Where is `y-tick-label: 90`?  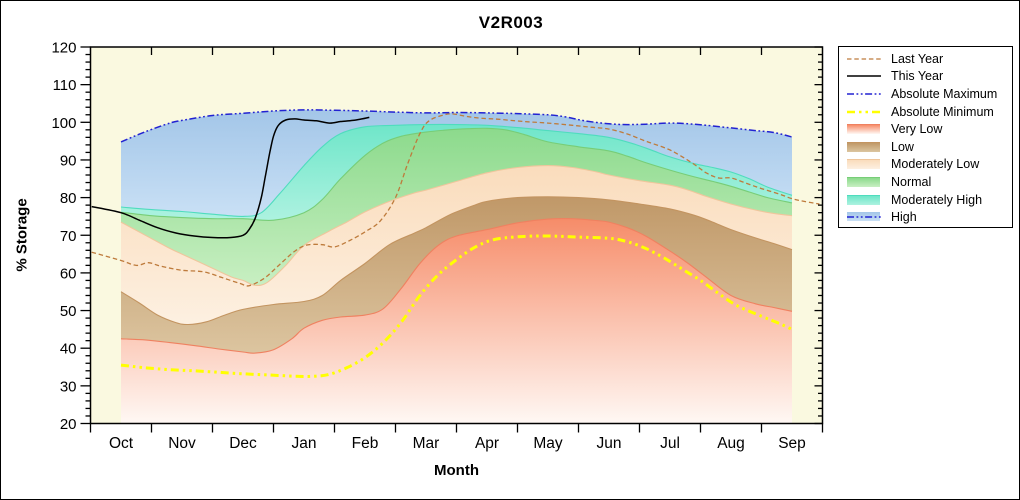 y-tick-label: 90 is located at coordinates (68, 160).